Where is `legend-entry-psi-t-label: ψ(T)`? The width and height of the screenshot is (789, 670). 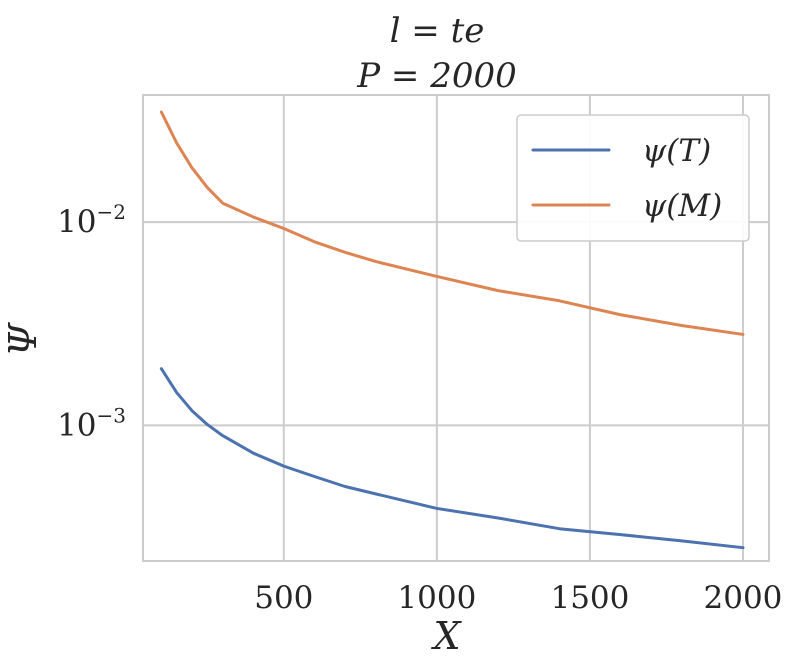
legend-entry-psi-t-label: ψ(T) is located at coordinates (676, 151).